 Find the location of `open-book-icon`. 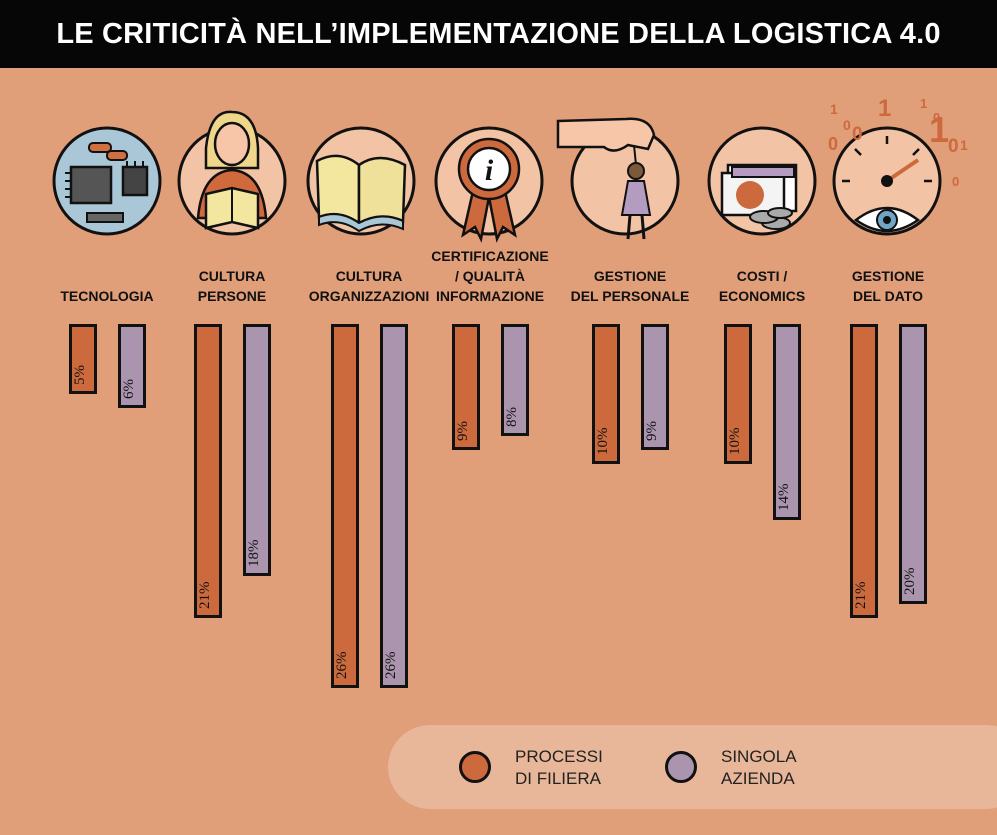

open-book-icon is located at coordinates (361, 181).